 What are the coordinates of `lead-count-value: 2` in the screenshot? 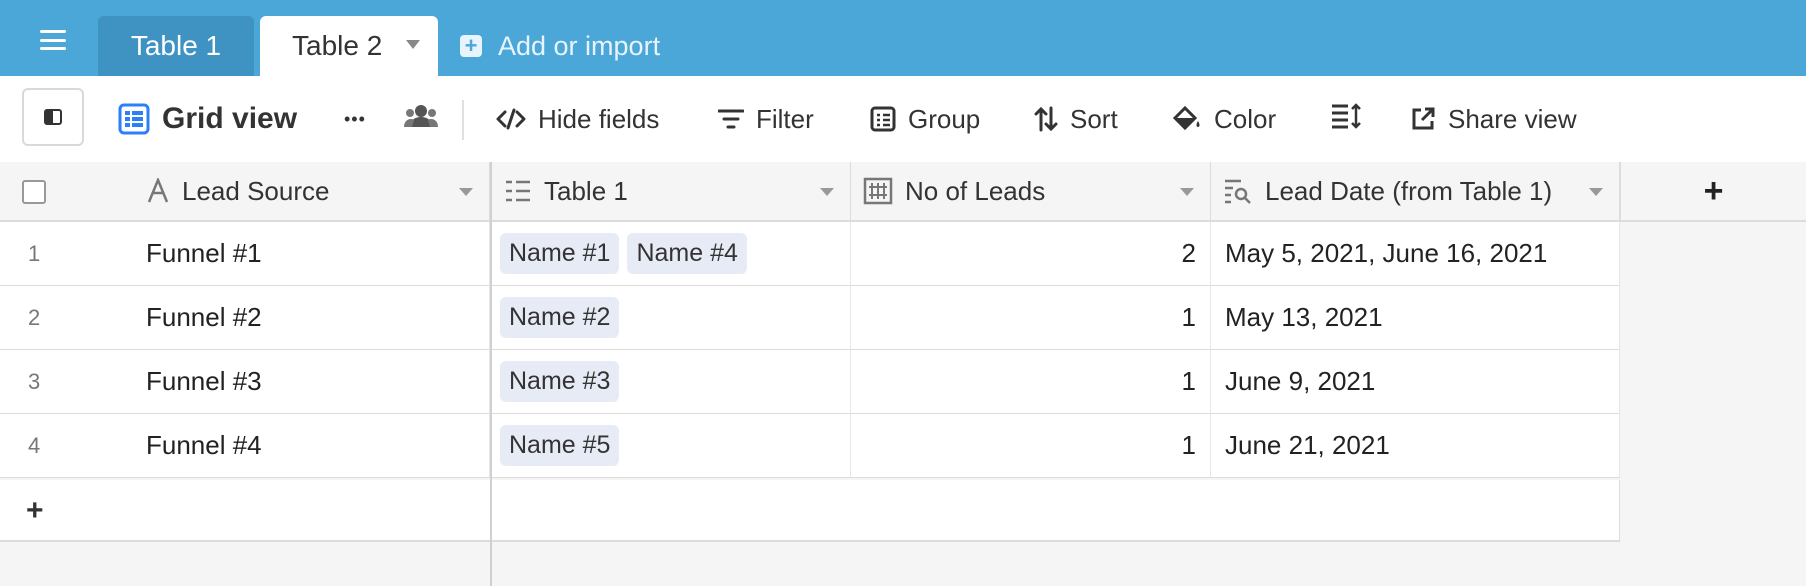 It's located at (1188, 253).